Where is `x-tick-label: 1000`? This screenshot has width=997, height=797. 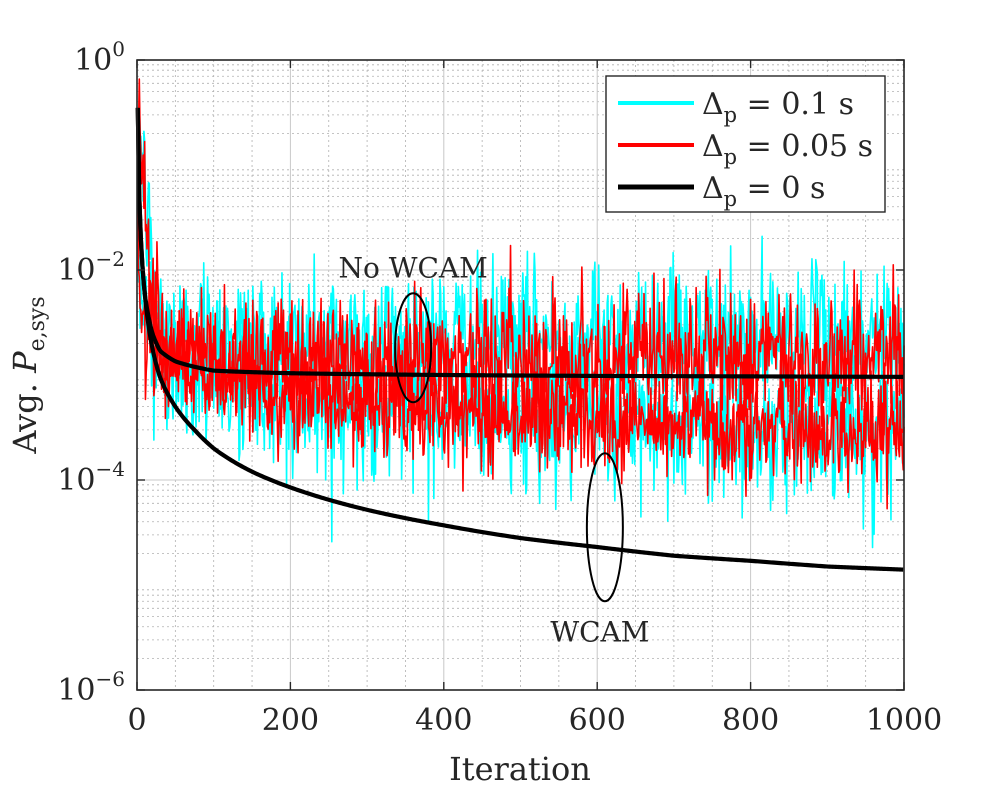 x-tick-label: 1000 is located at coordinates (904, 720).